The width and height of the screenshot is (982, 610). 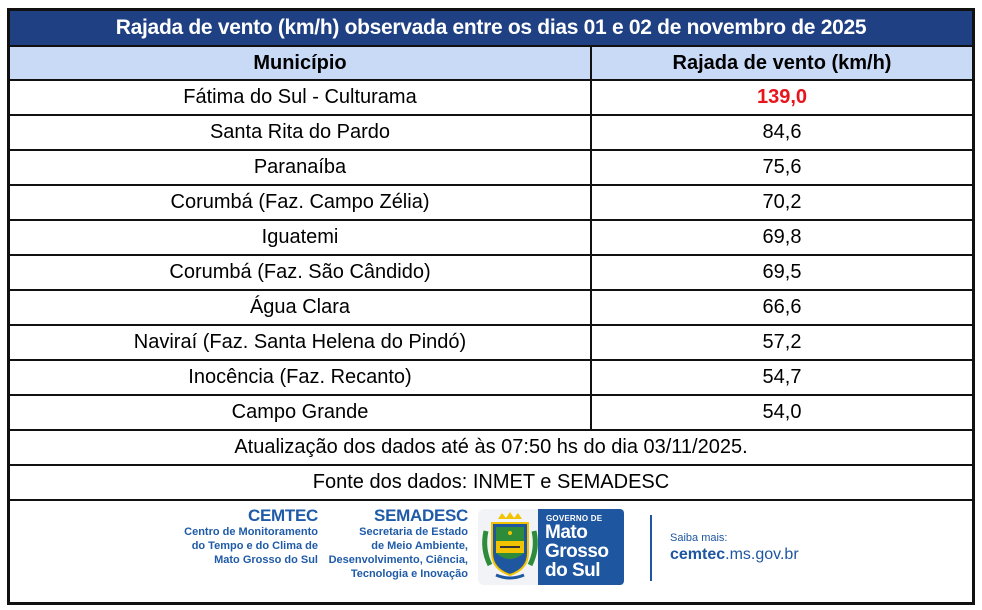 What do you see at coordinates (491, 238) in the screenshot?
I see `table-row: Iguatemi 69,8` at bounding box center [491, 238].